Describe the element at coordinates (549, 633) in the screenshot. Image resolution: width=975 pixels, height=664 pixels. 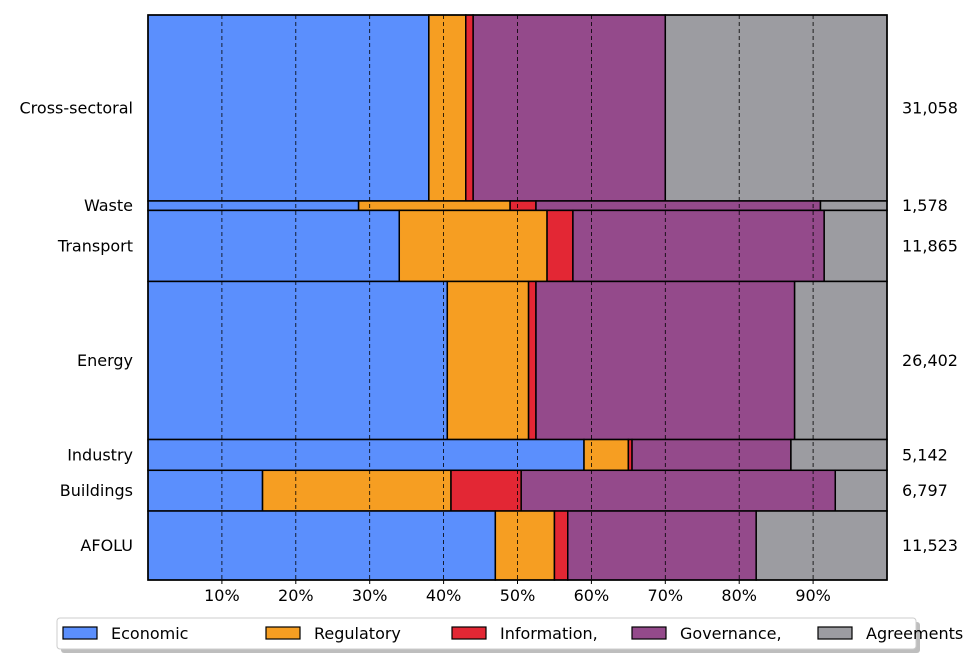
I see `legend-label: Information,` at that location.